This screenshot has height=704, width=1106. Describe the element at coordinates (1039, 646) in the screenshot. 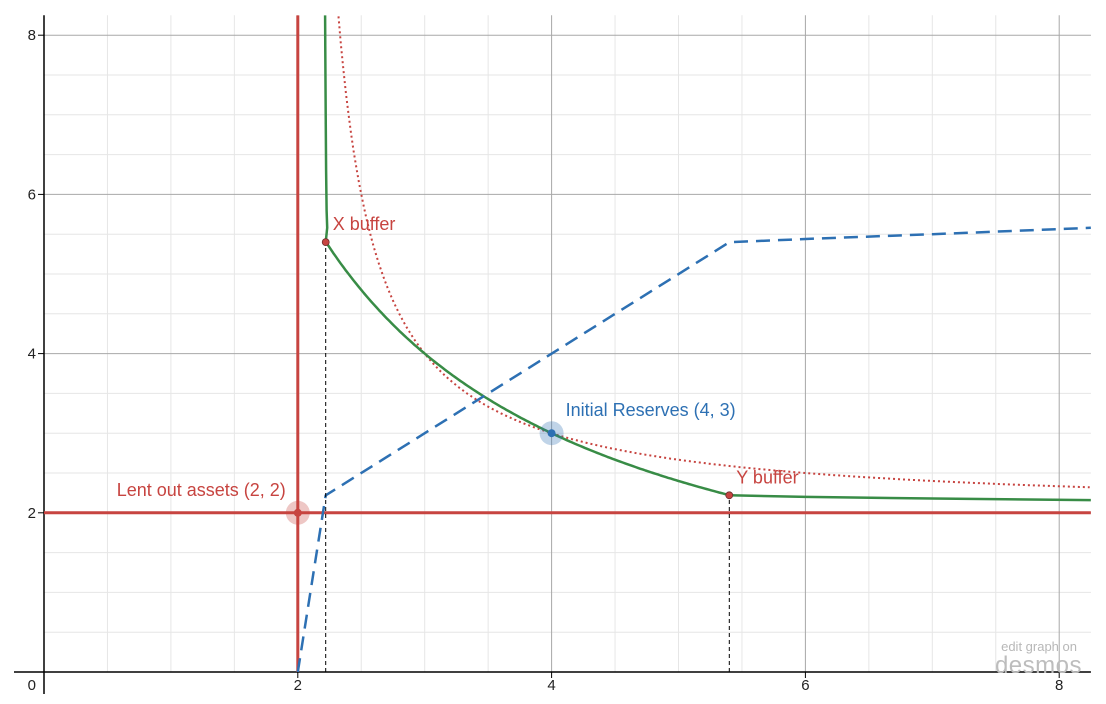

I see `edit-graph-text: edit graph on` at that location.